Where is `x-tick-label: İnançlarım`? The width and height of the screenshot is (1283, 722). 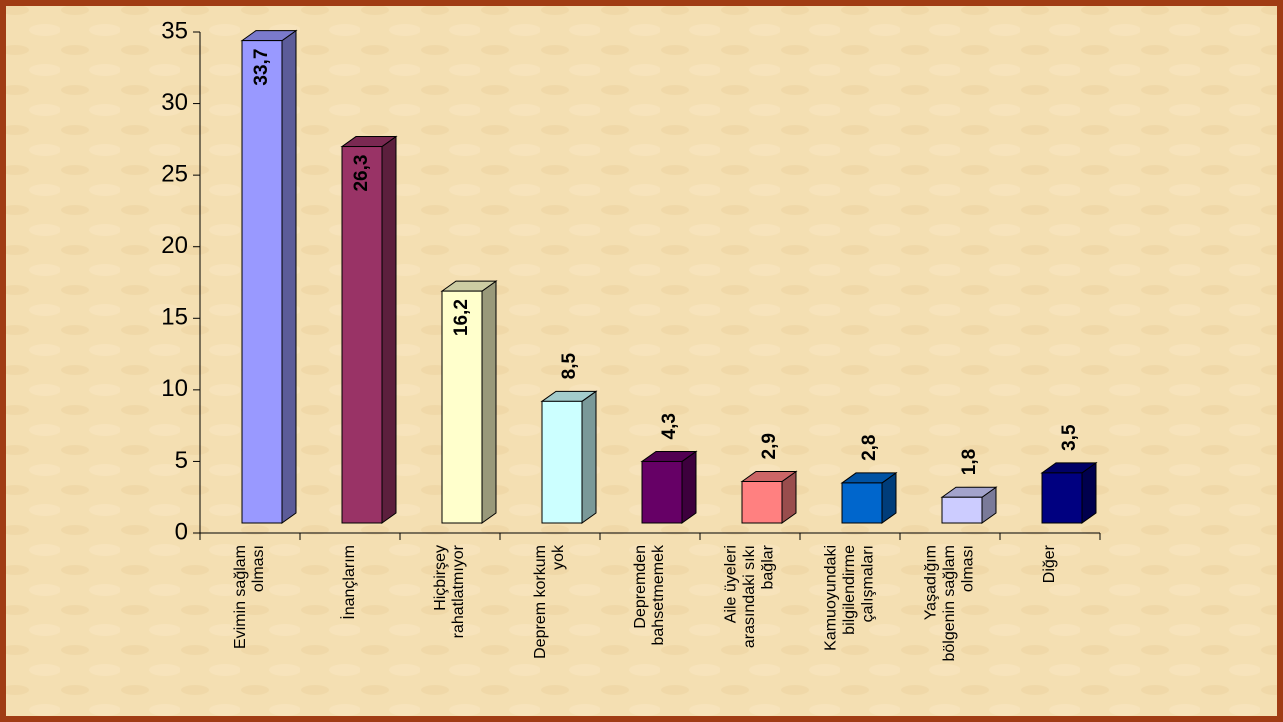
x-tick-label: İnançlarım is located at coordinates (348, 582).